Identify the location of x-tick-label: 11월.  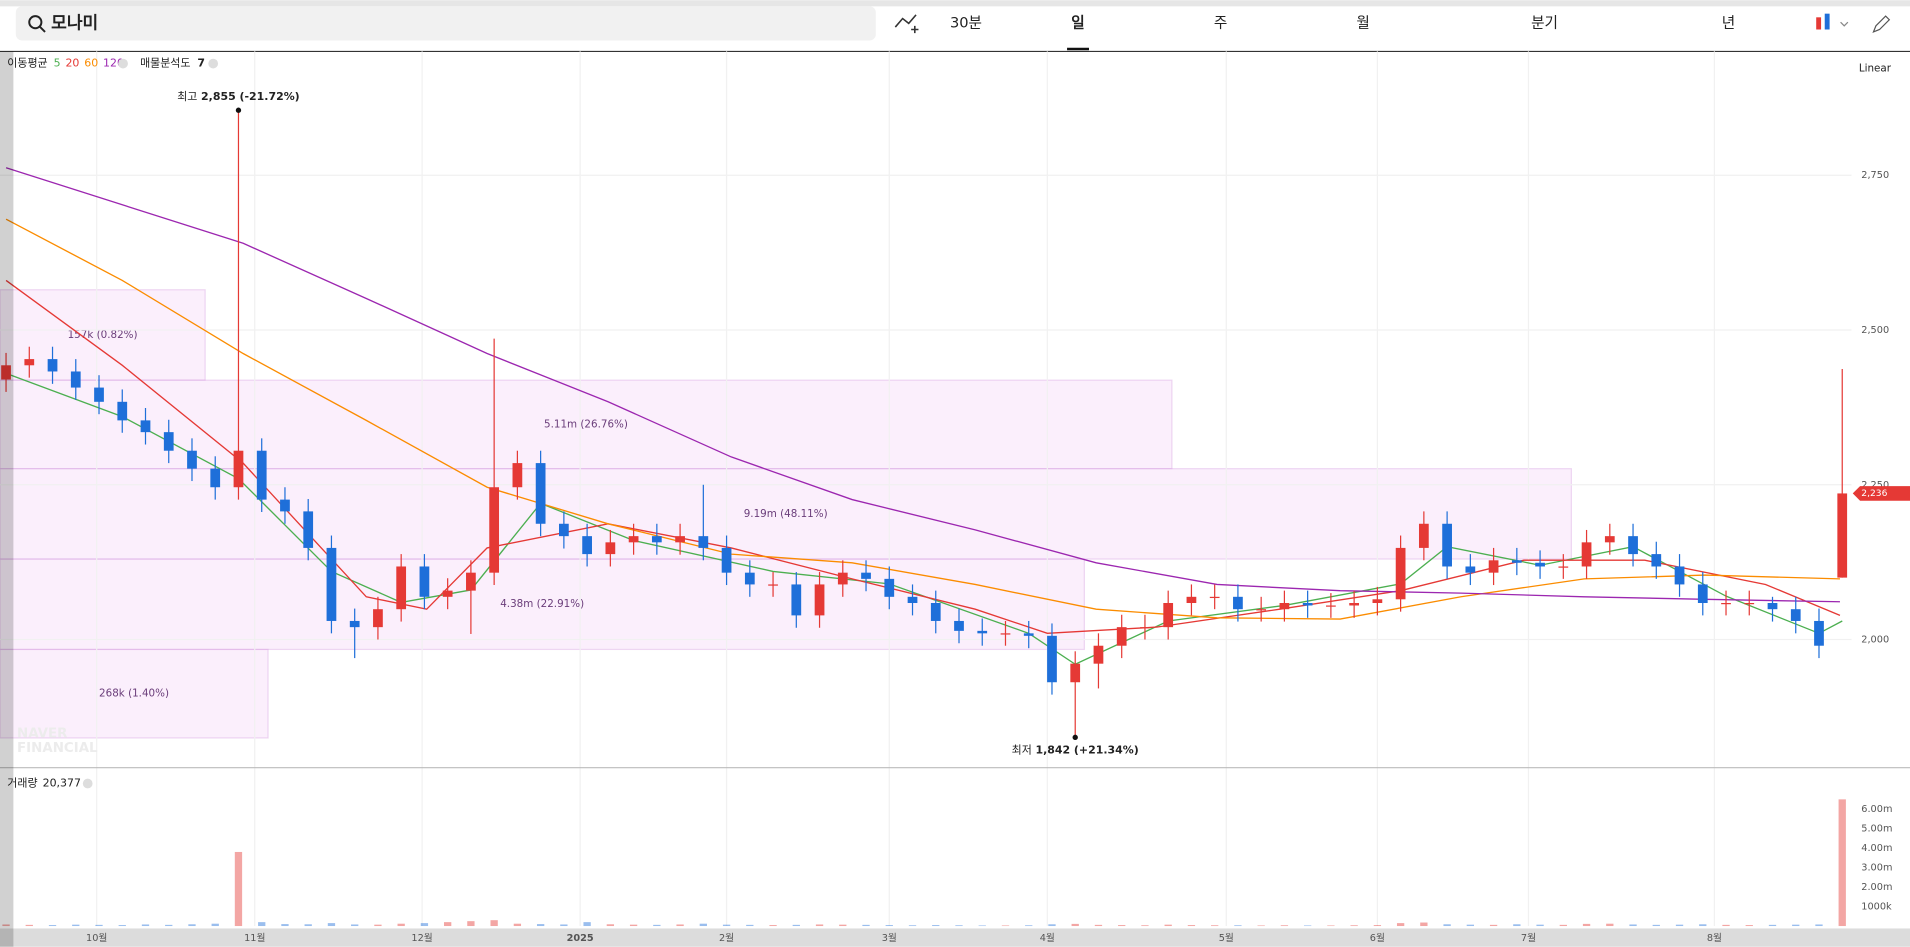
(254, 938).